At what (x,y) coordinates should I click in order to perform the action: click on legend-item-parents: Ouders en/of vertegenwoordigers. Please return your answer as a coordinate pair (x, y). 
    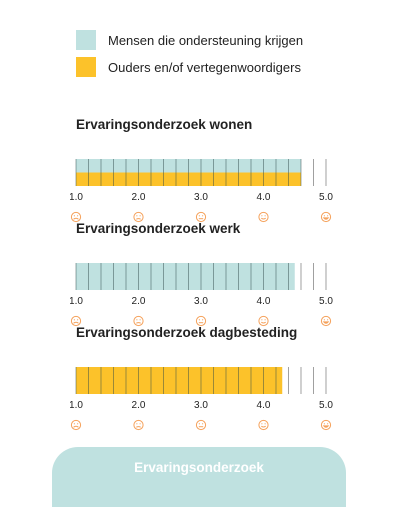
    Looking at the image, I should click on (189, 67).